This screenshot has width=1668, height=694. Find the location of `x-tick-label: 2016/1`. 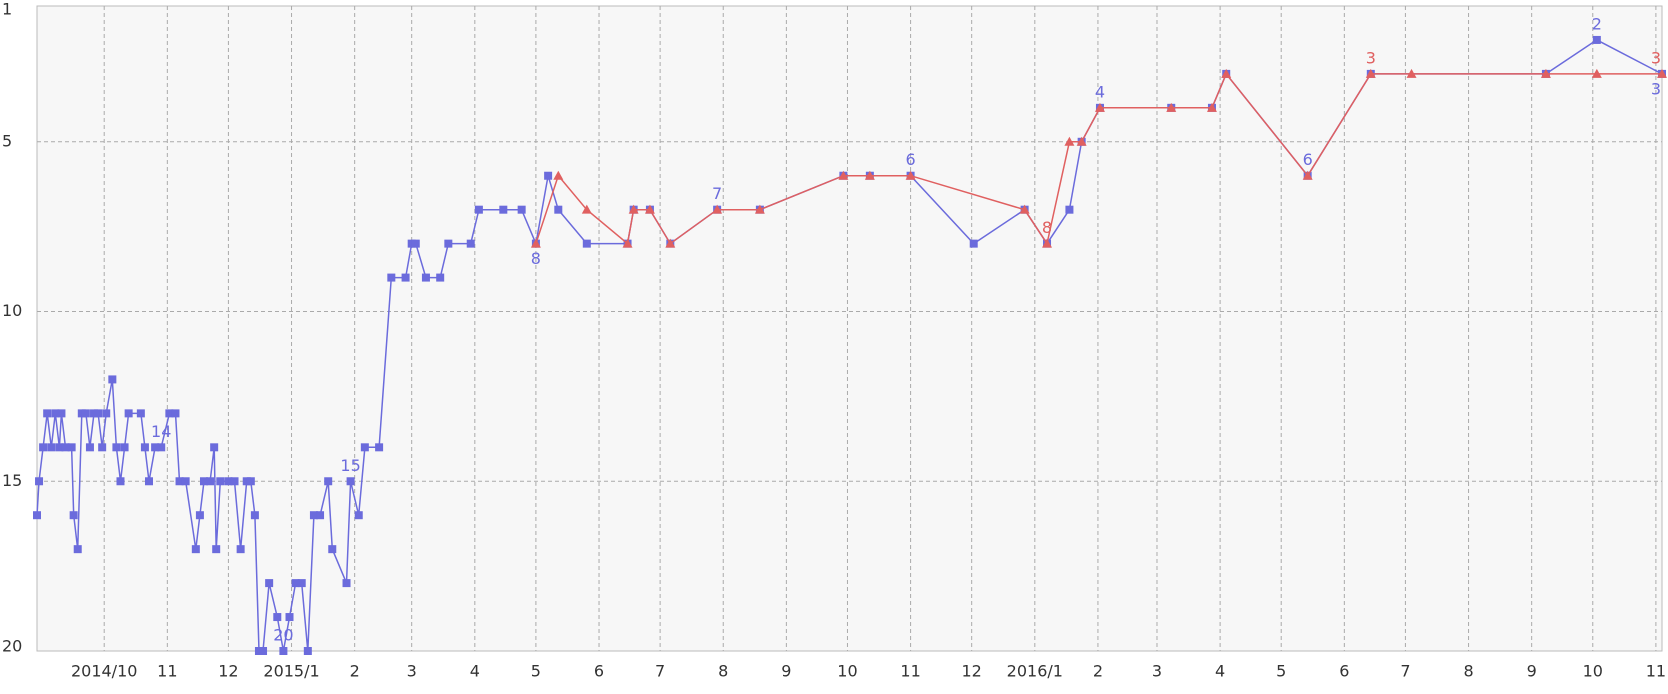

x-tick-label: 2016/1 is located at coordinates (1035, 671).